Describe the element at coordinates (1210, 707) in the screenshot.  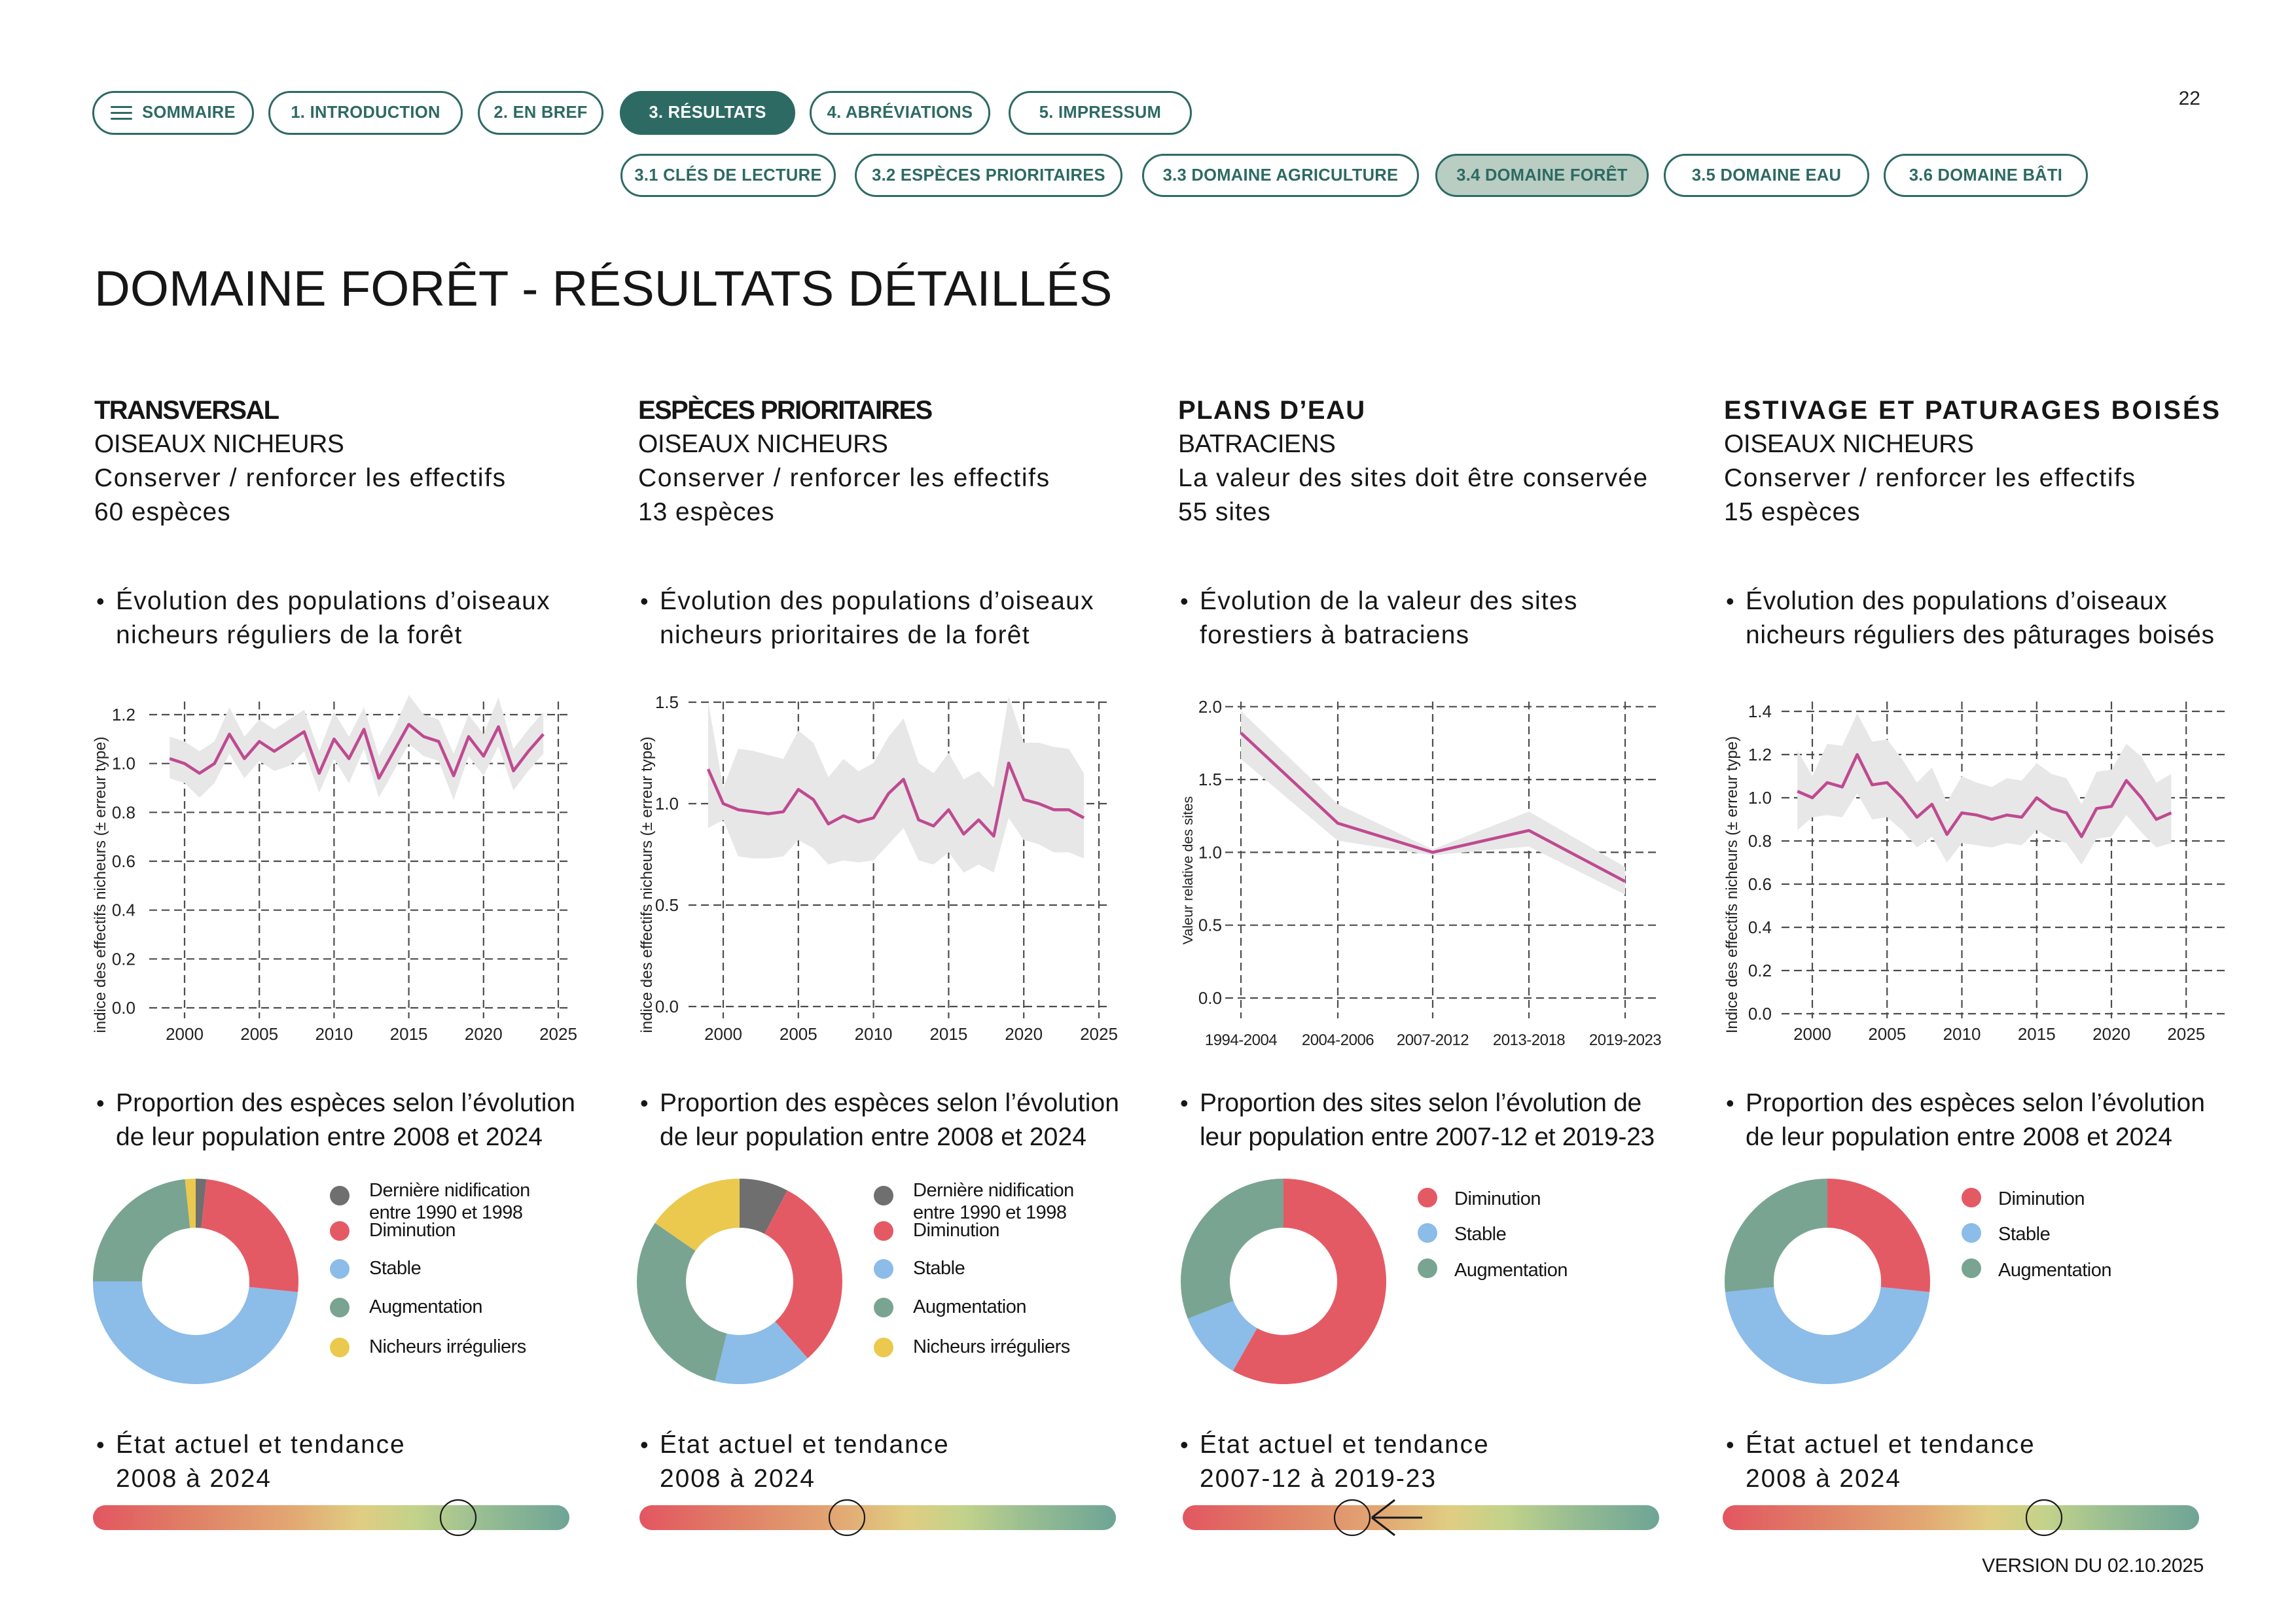
I see `svg-text: 2.0` at that location.